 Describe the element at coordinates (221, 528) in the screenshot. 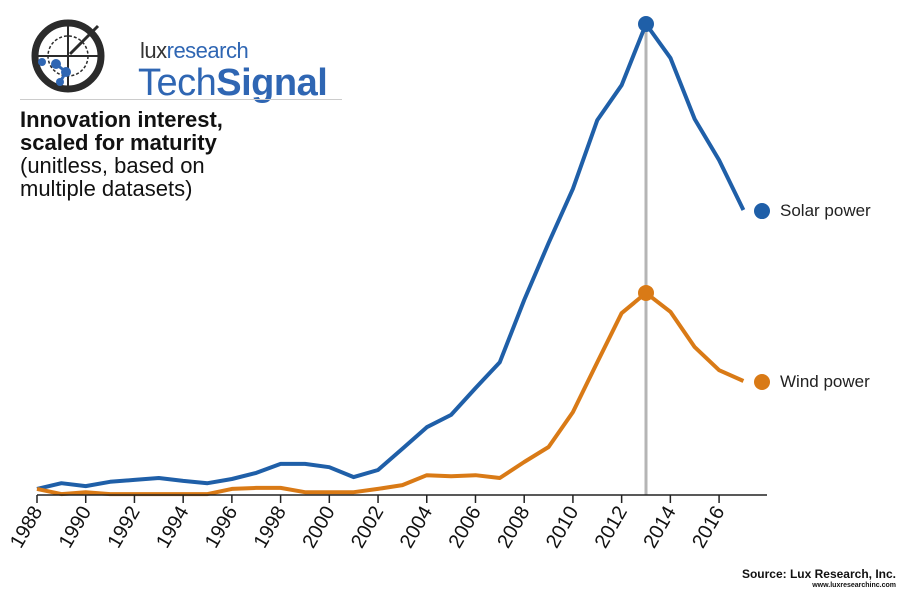

I see `x-tick-label: 1996` at that location.